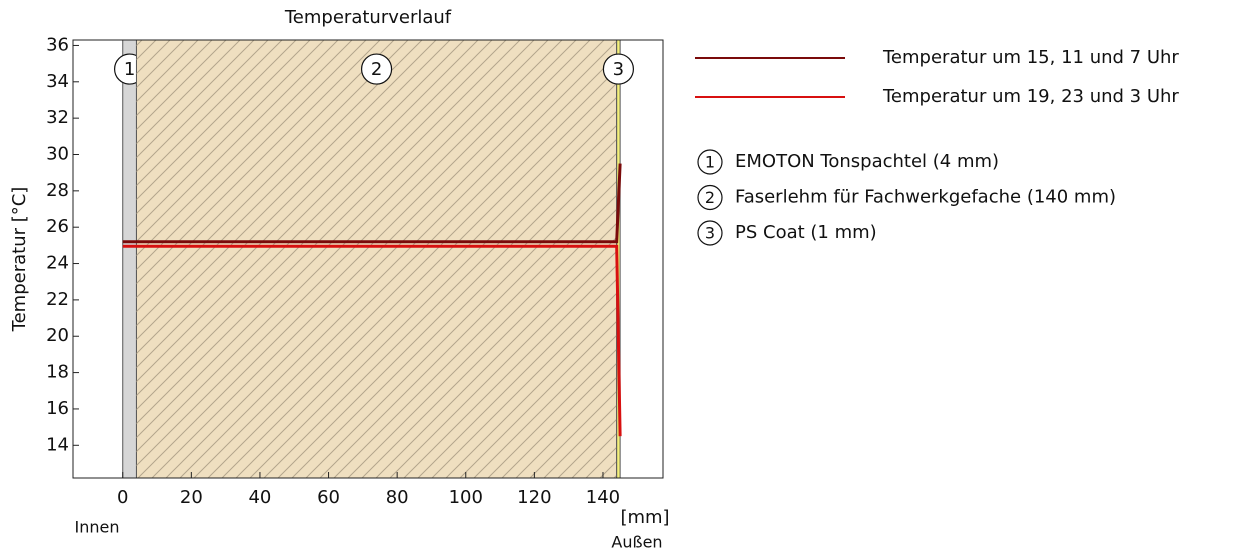 This screenshot has height=554, width=1238. Describe the element at coordinates (57, 444) in the screenshot. I see `y-tick-label: 14` at that location.